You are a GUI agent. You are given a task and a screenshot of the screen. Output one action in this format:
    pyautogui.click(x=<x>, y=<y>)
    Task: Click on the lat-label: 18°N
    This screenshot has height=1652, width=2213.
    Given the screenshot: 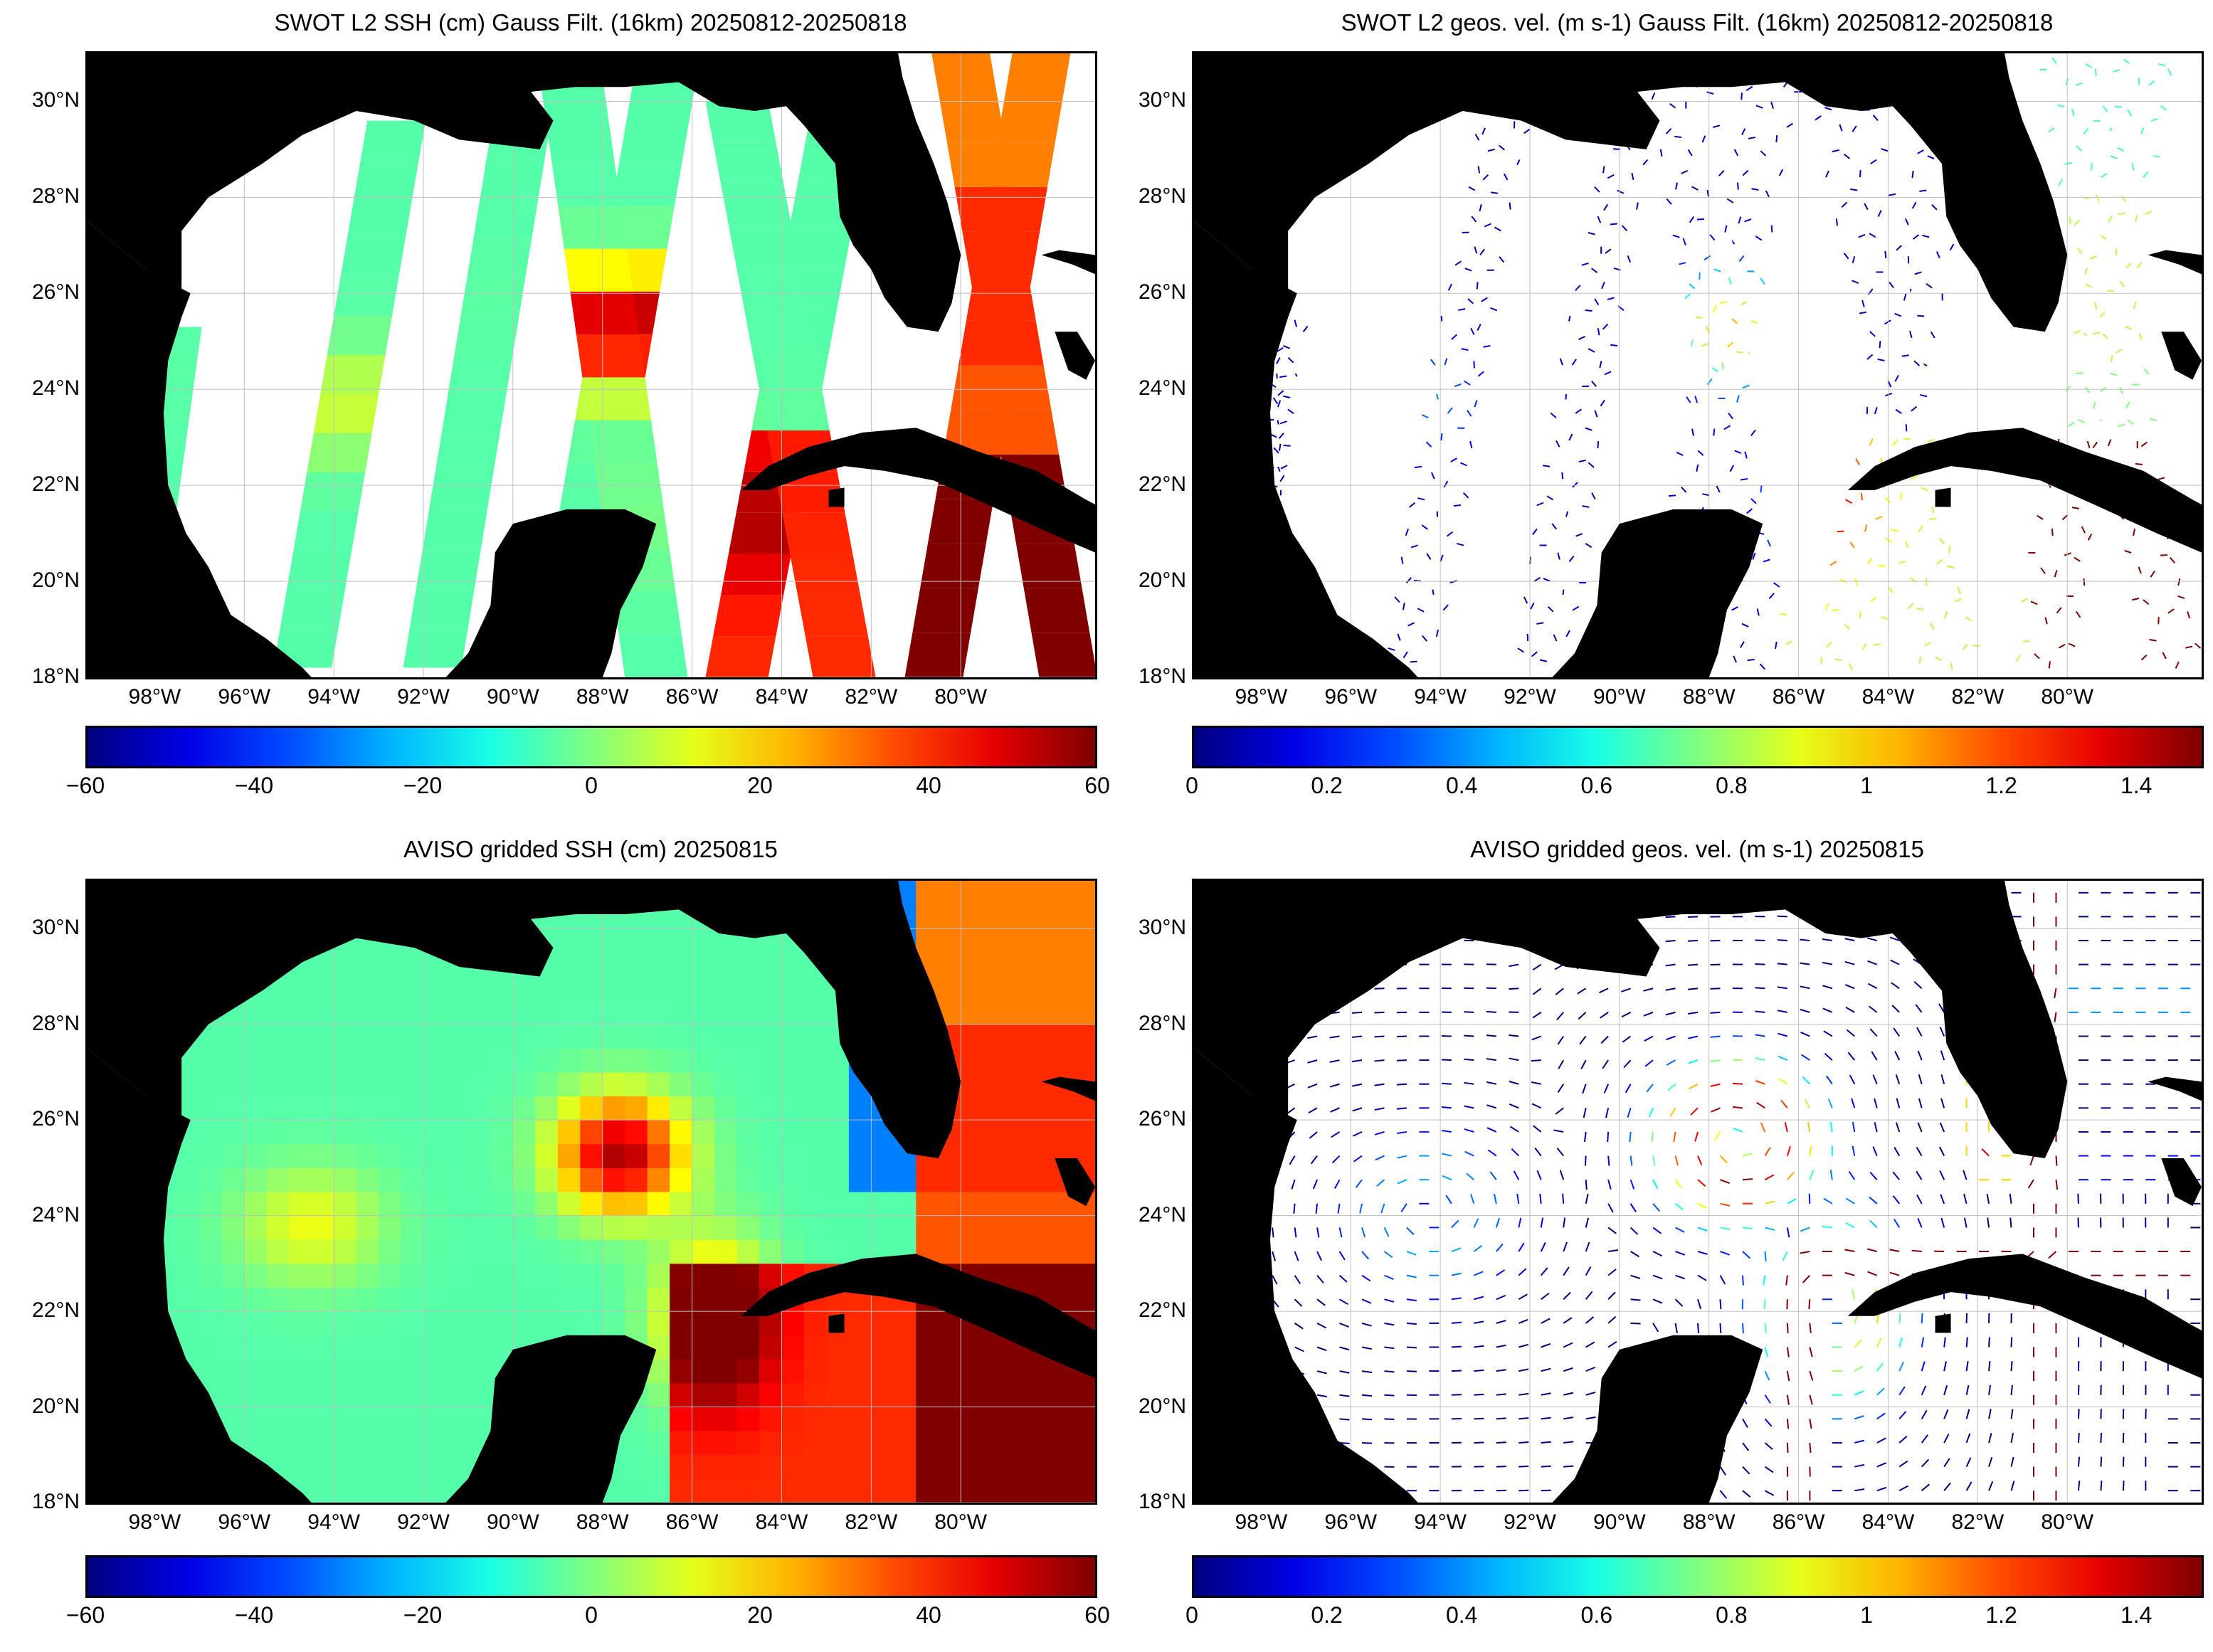 What is the action you would take?
    pyautogui.click(x=55, y=676)
    